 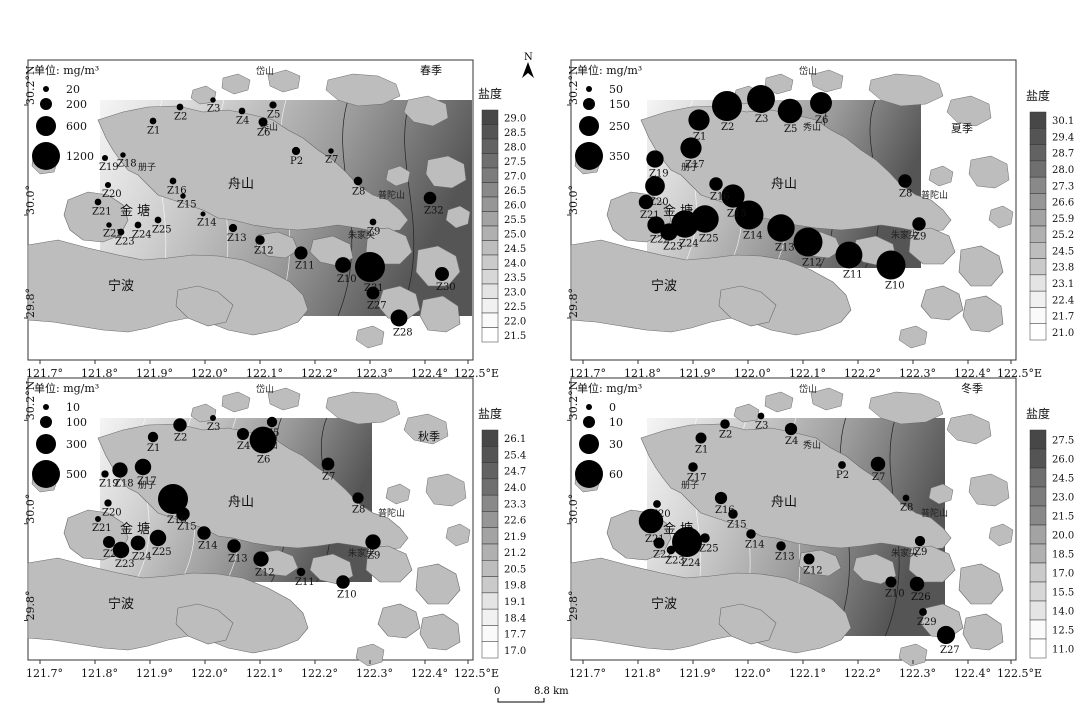 What do you see at coordinates (515, 488) in the screenshot?
I see `colorbar-value: 24.0` at bounding box center [515, 488].